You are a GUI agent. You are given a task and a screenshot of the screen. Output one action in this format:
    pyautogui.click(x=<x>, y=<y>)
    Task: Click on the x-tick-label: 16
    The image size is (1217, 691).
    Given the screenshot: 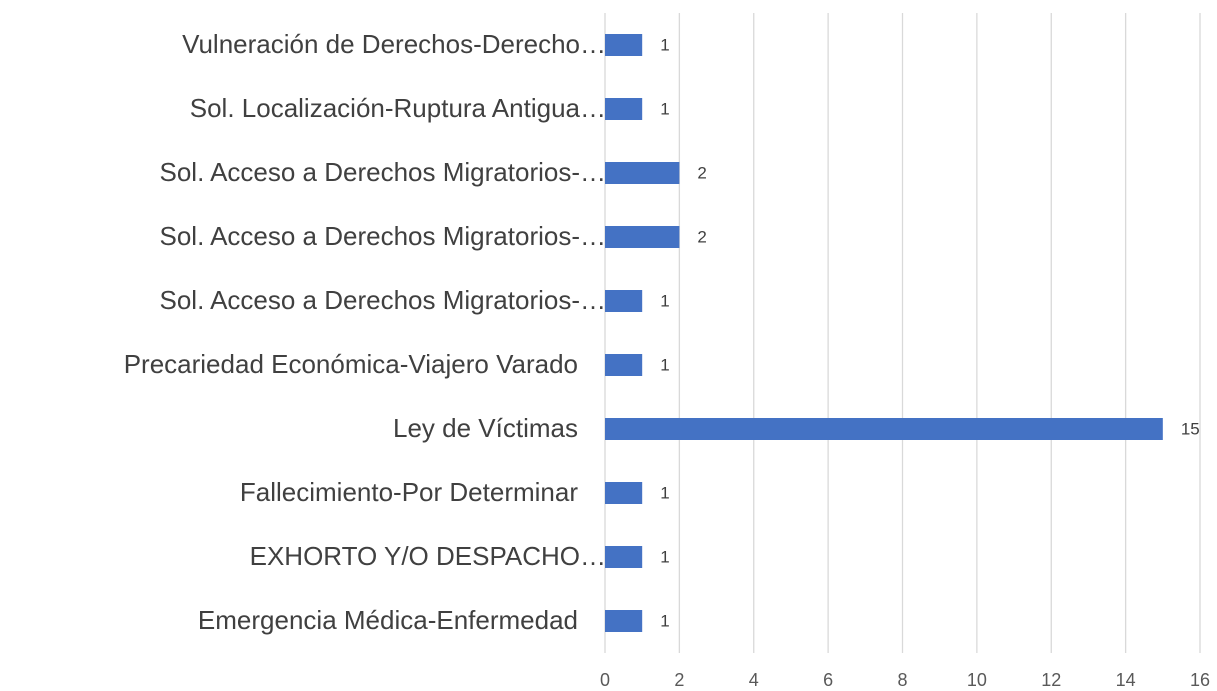 What is the action you would take?
    pyautogui.click(x=1200, y=680)
    